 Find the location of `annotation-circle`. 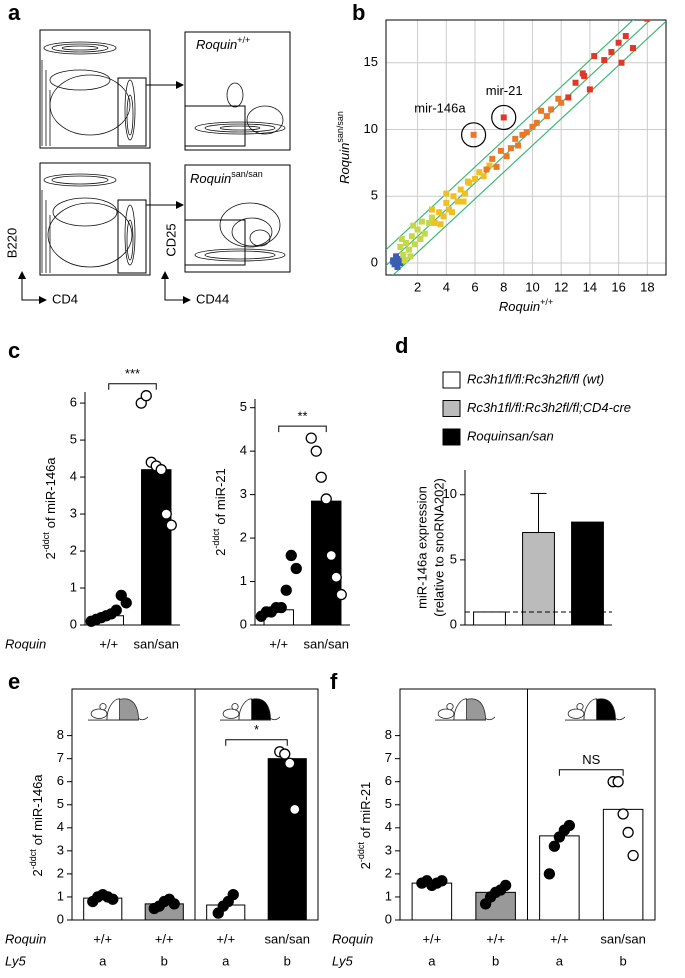

annotation-circle is located at coordinates (473, 135).